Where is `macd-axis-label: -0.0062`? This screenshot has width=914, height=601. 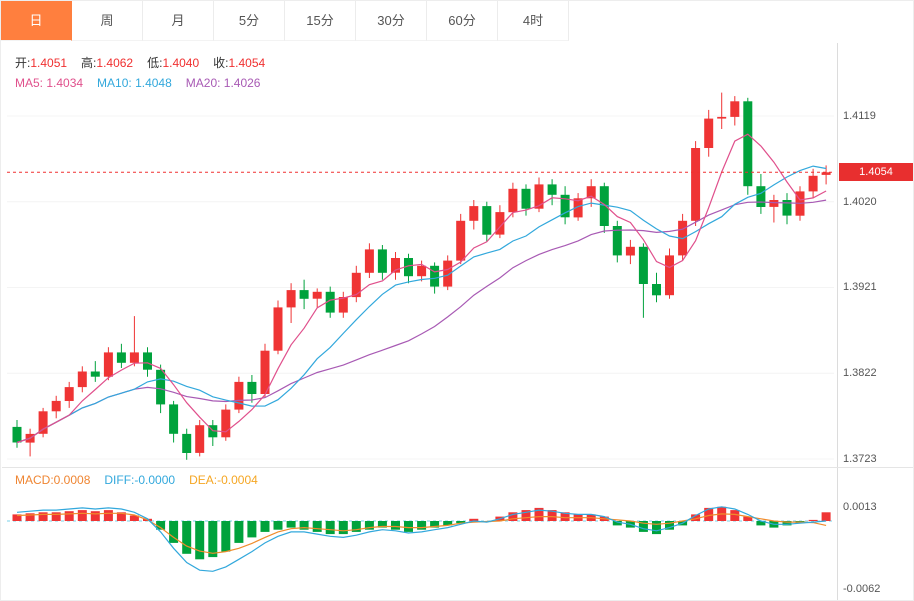
macd-axis-label: -0.0062 is located at coordinates (862, 589).